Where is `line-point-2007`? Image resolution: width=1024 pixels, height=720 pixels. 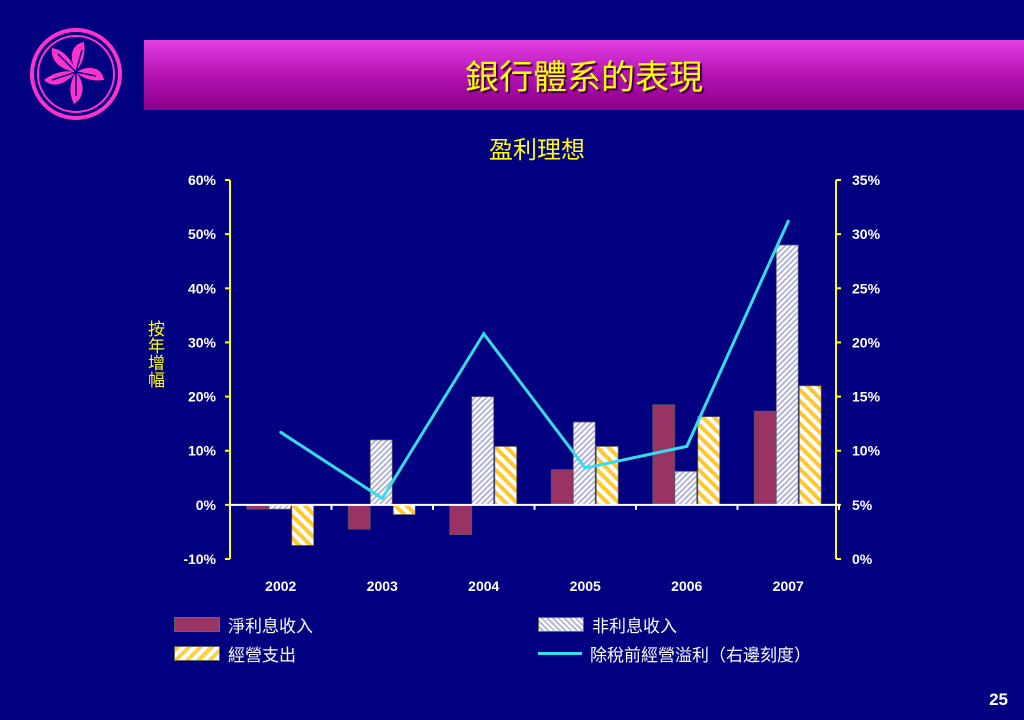 line-point-2007 is located at coordinates (788, 221).